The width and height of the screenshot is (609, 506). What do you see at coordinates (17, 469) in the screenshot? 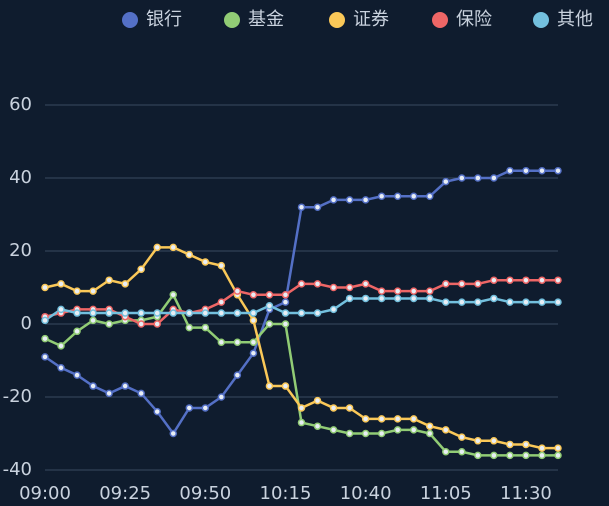
I see `y-tick-label: -40` at bounding box center [17, 469].